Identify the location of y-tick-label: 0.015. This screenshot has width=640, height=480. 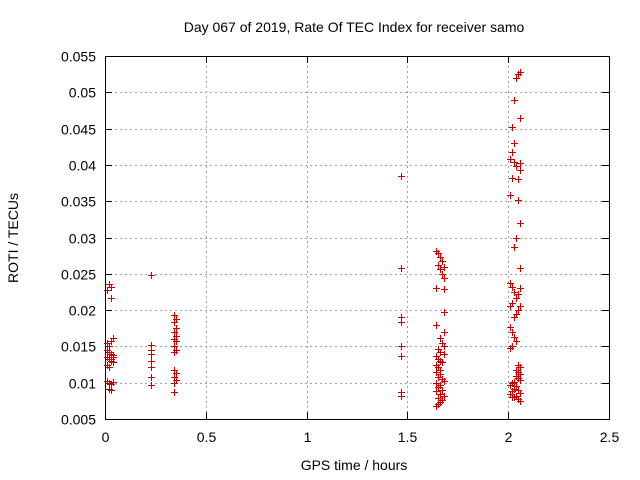
(78, 347).